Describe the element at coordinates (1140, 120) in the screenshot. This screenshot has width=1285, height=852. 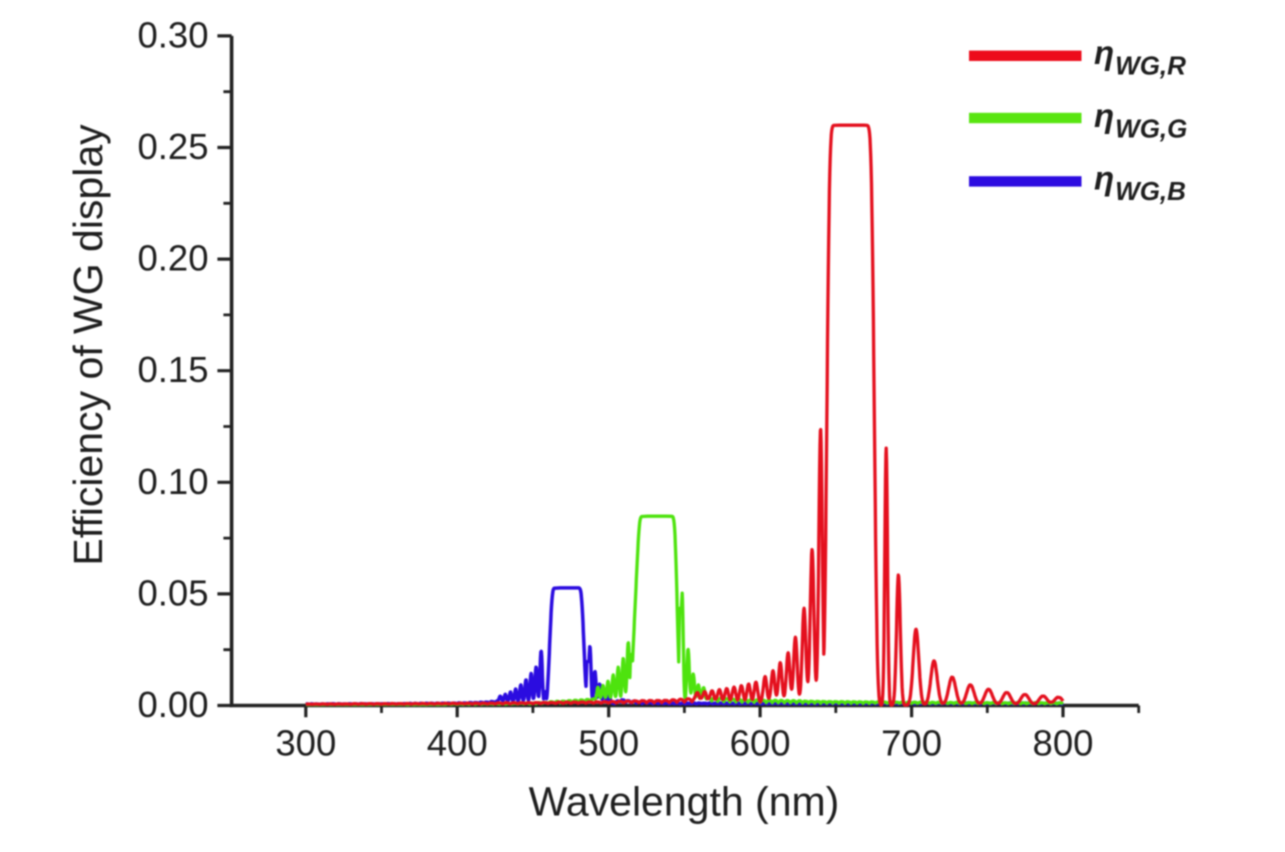
I see `svg-text: ηWG,G` at that location.